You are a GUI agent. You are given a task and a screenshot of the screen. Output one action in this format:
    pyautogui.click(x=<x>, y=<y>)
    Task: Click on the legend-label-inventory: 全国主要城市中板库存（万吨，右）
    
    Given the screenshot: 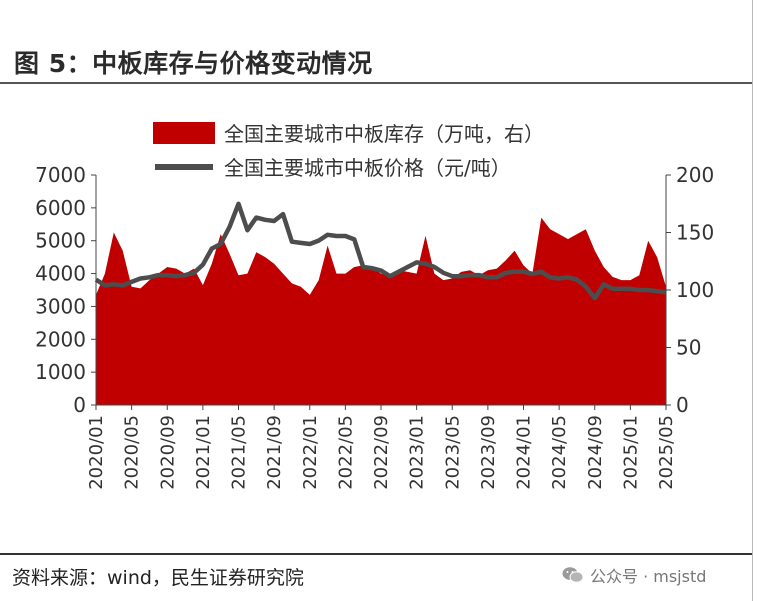 What is the action you would take?
    pyautogui.click(x=384, y=134)
    